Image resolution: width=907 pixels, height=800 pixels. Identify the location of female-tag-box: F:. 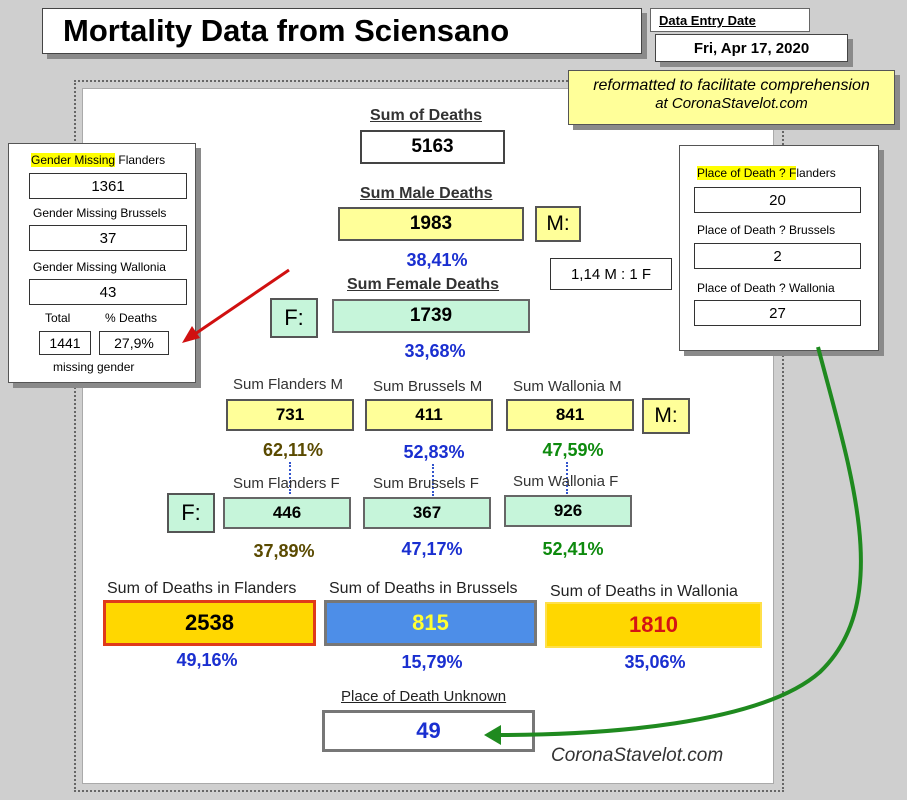
(294, 318).